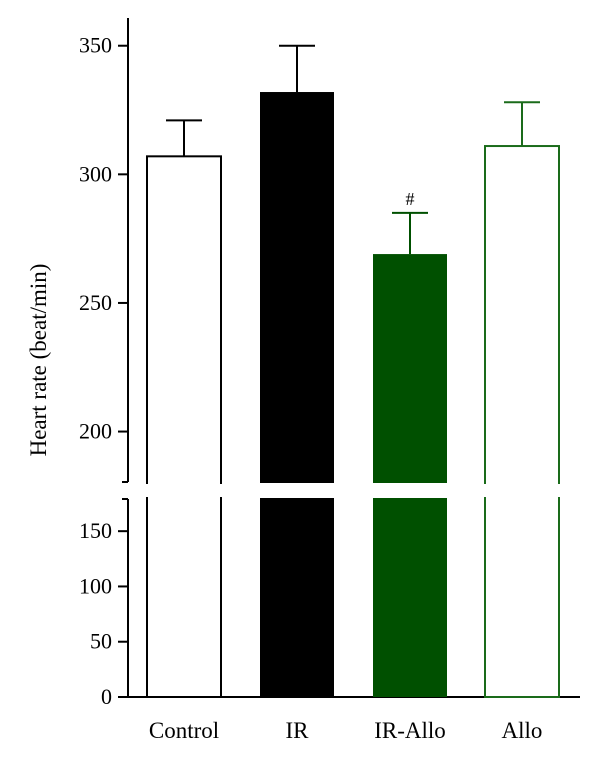 The width and height of the screenshot is (600, 769). Describe the element at coordinates (298, 730) in the screenshot. I see `x-category-label: IR` at that location.